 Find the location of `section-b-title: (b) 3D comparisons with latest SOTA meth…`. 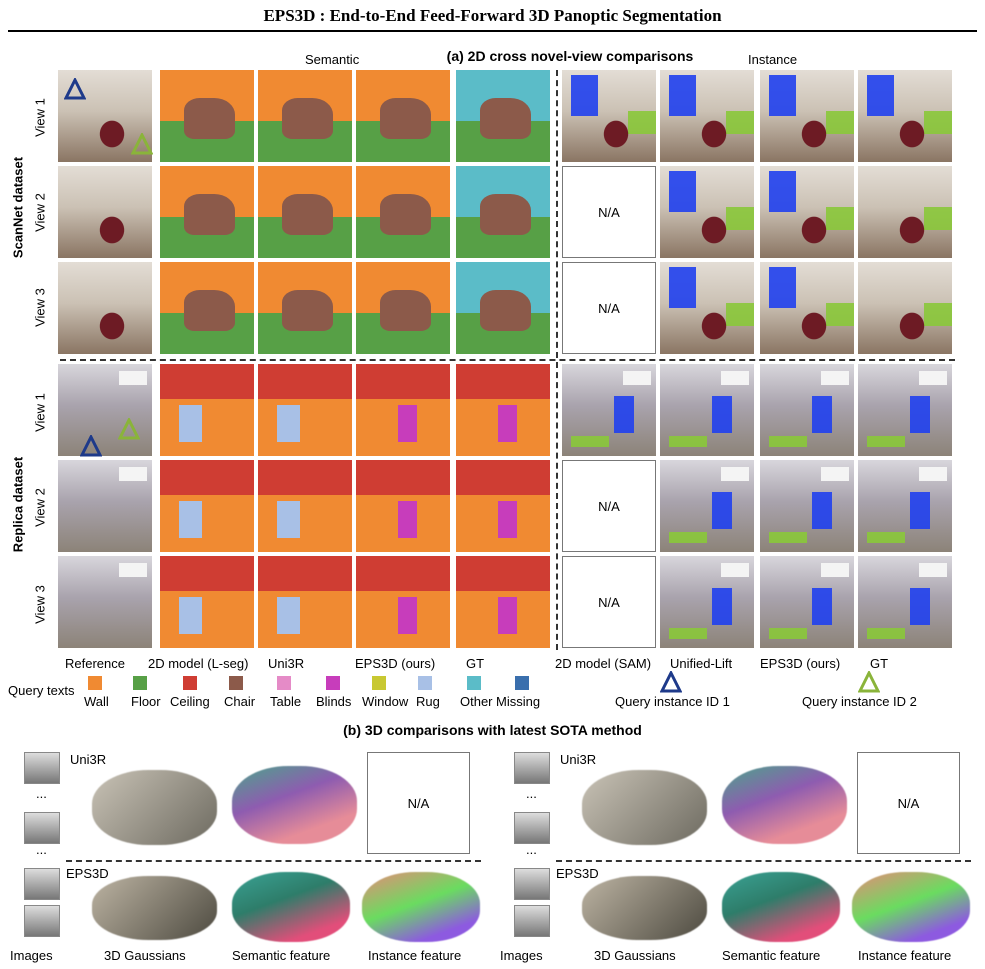

section-b-title: (b) 3D comparisons with latest SOTA meth… is located at coordinates (492, 730).